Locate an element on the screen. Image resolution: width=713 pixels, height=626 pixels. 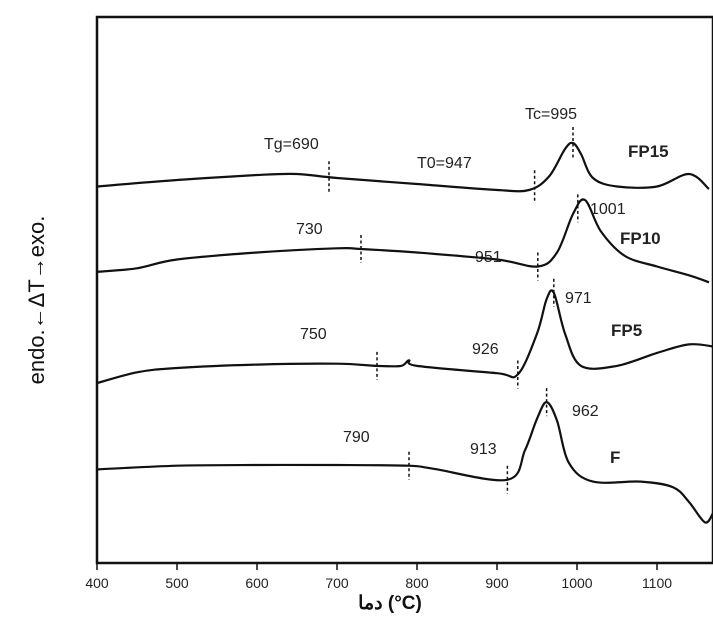
x-tick-label: 1000 is located at coordinates (576, 583).